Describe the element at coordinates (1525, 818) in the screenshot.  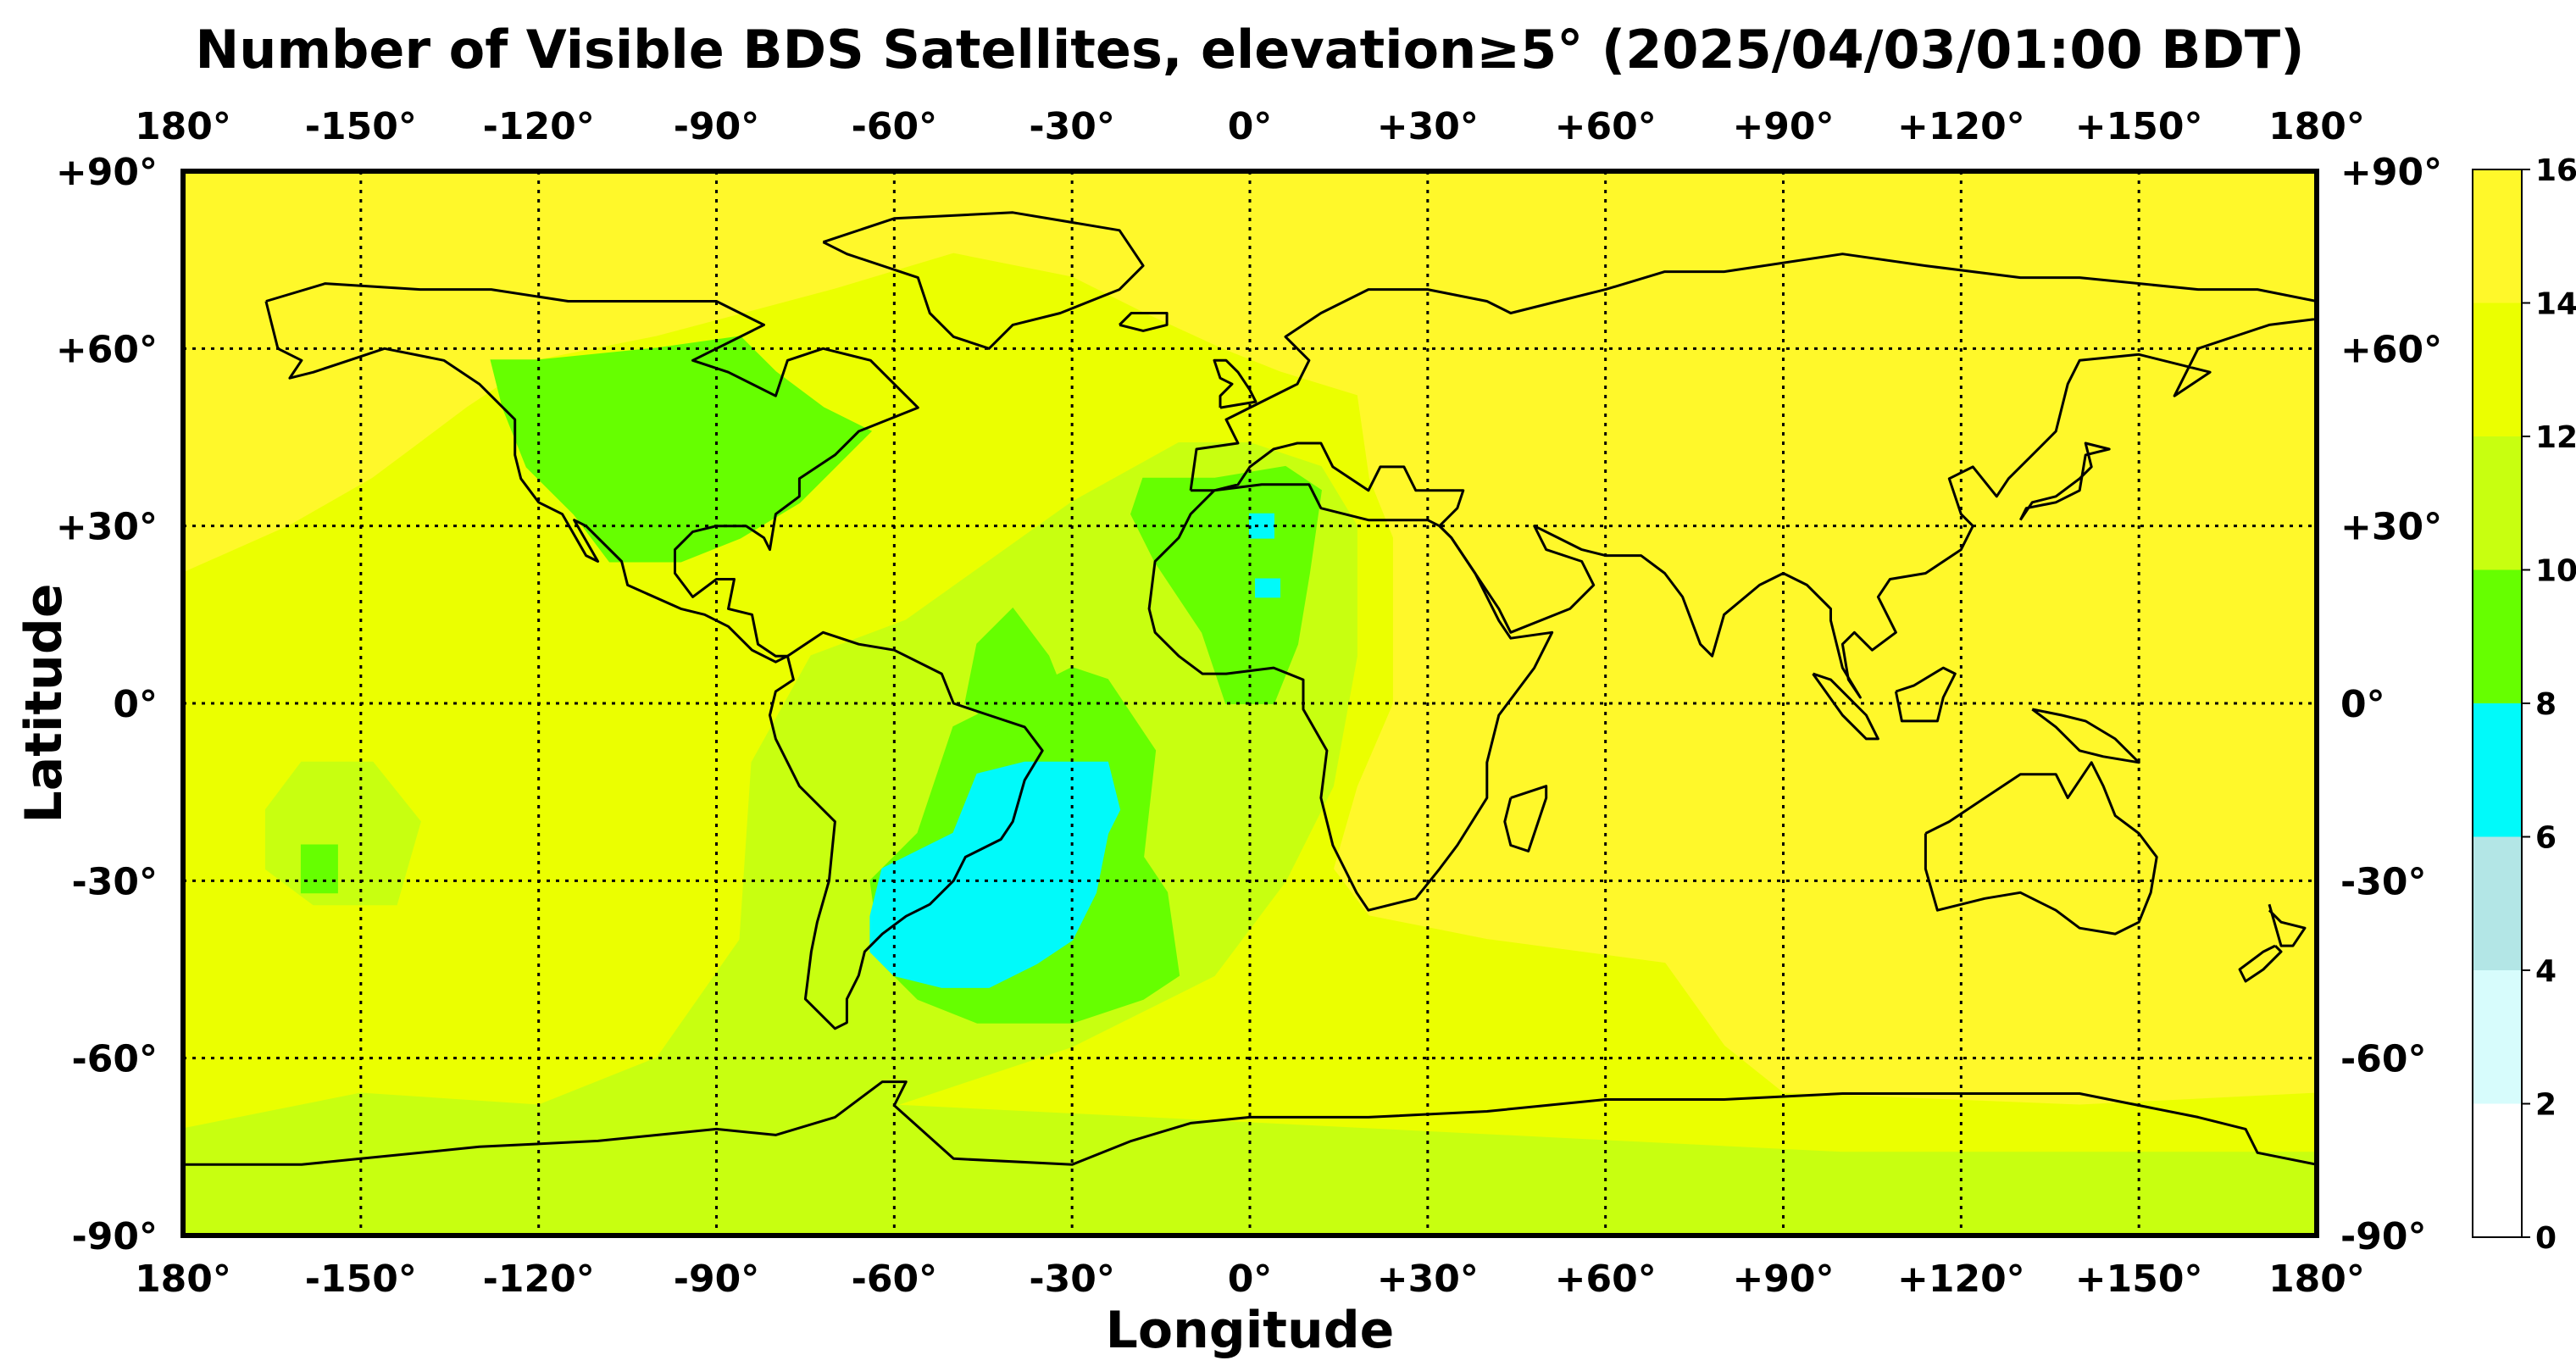
I see `coast-madagascar` at that location.